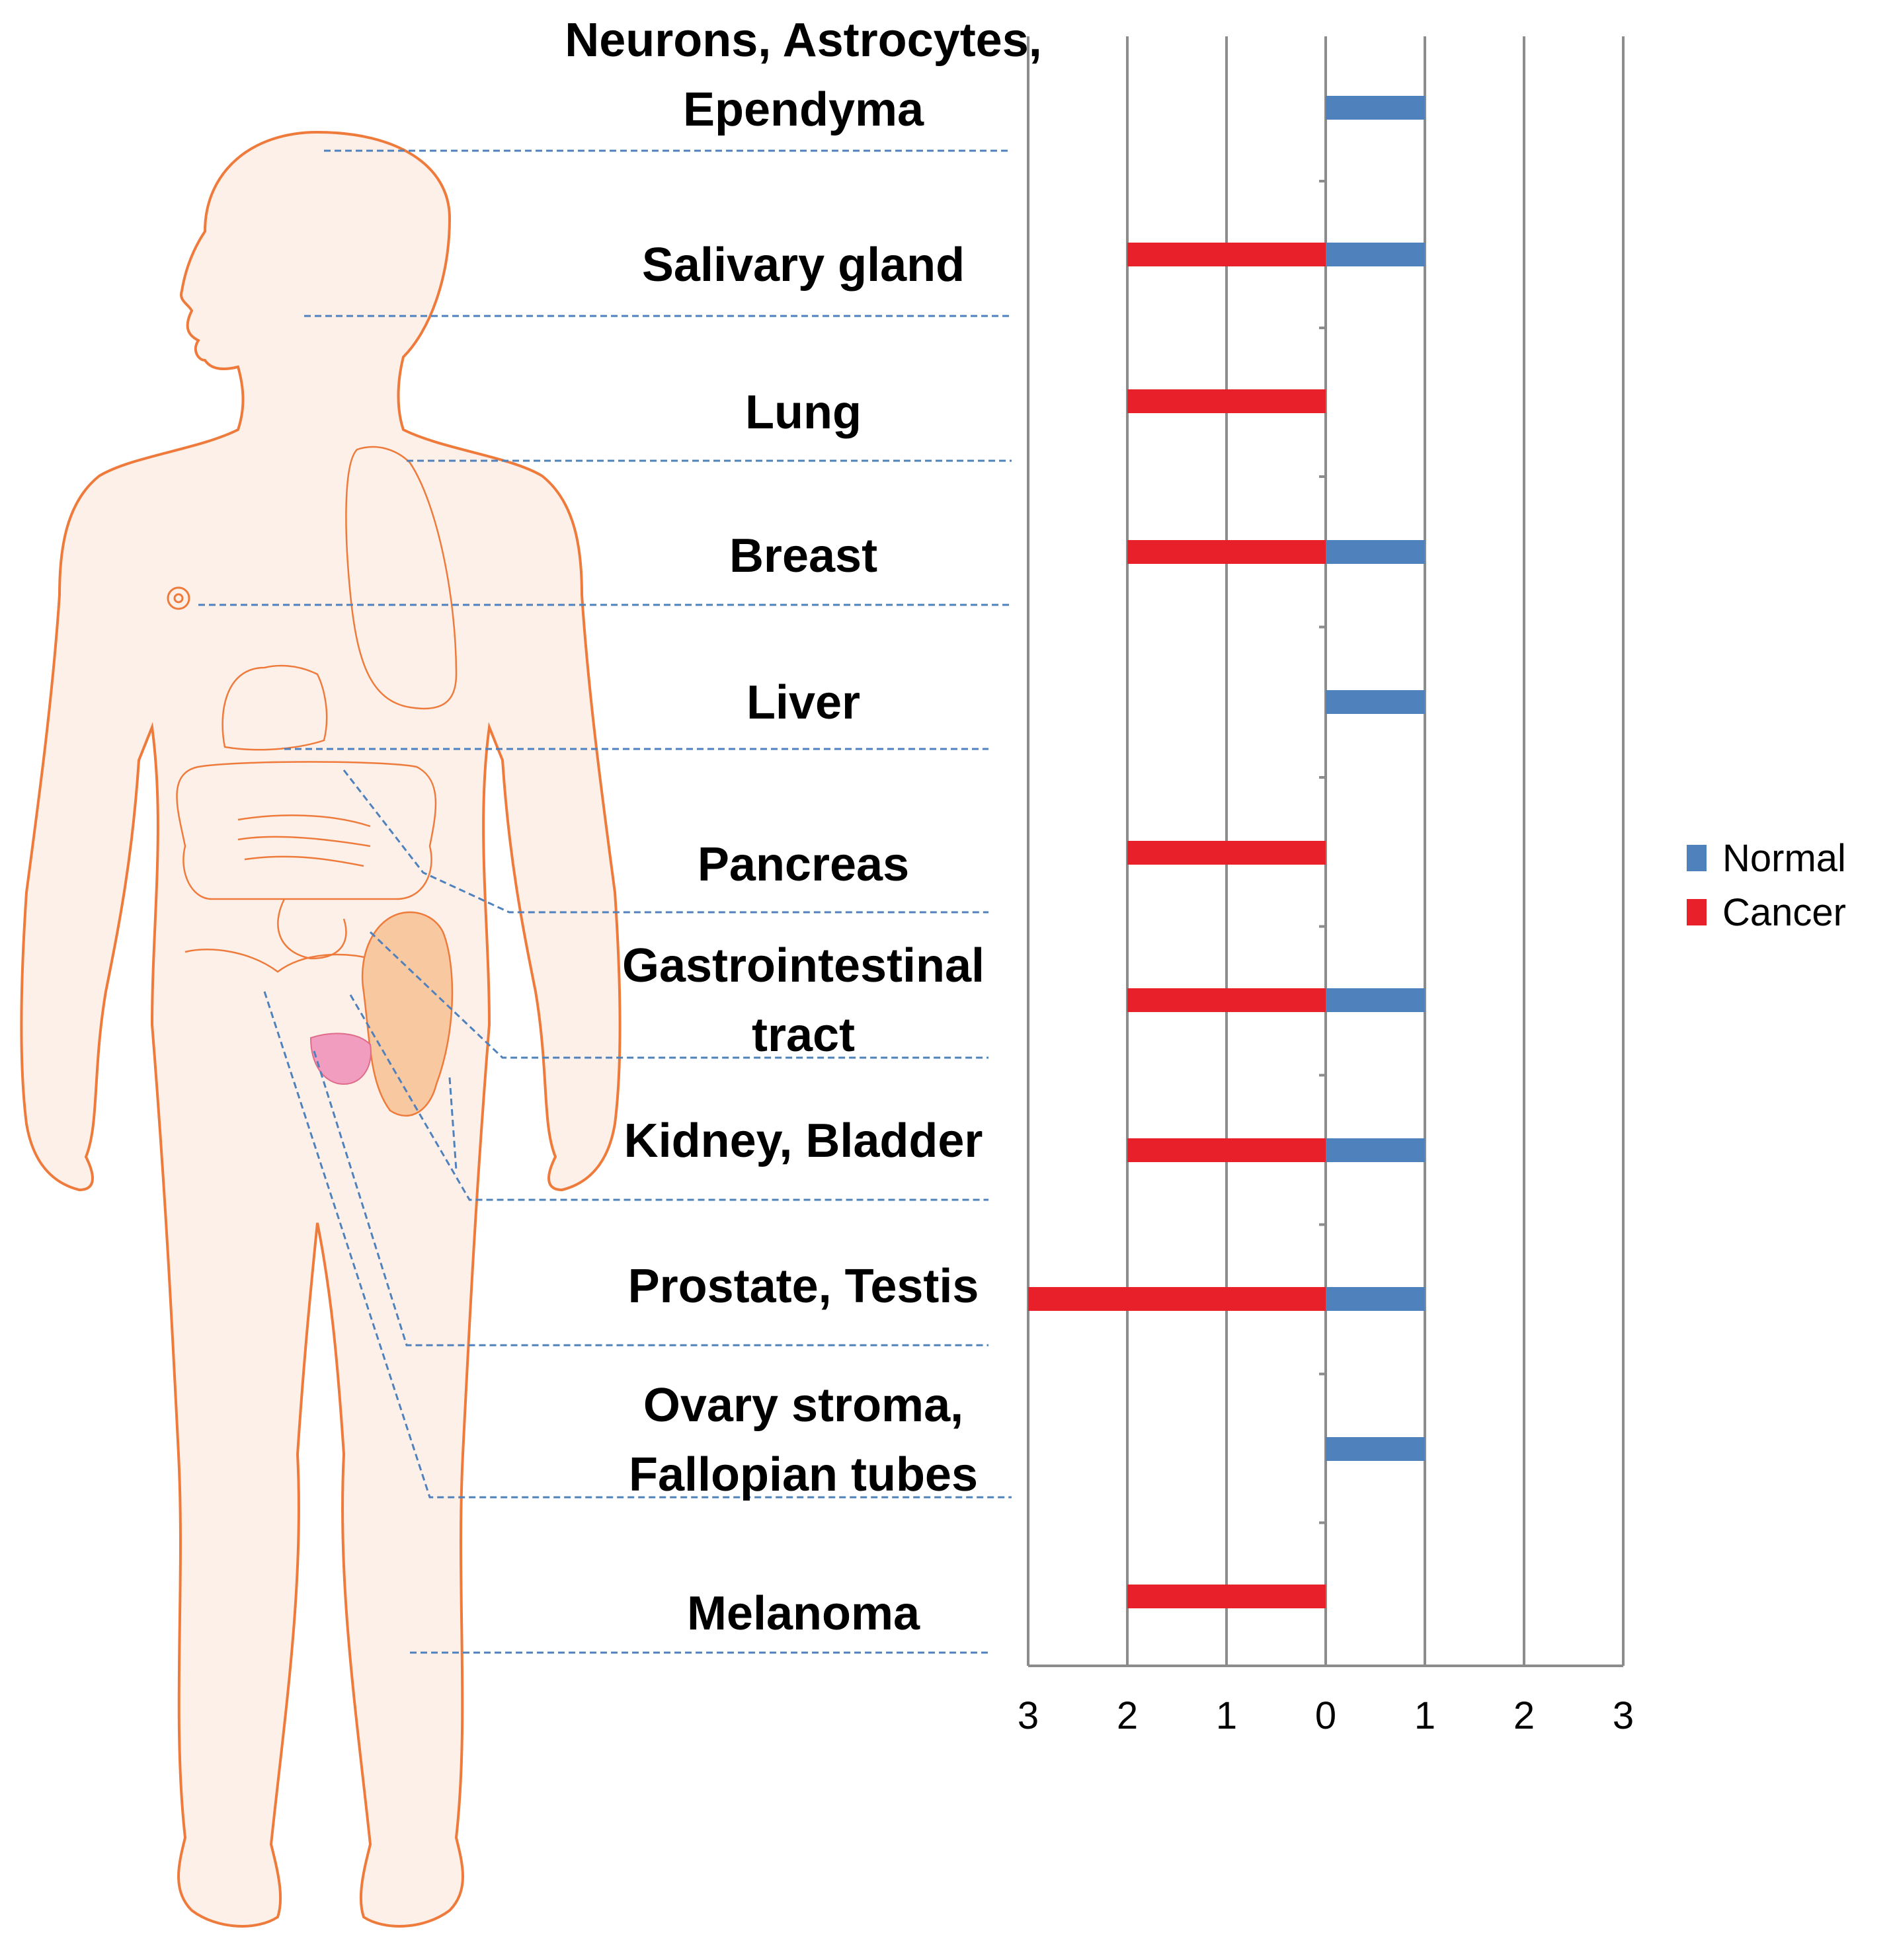 This screenshot has width=1893, height=1960. What do you see at coordinates (1784, 858) in the screenshot?
I see `legend-label-normal: Normal` at bounding box center [1784, 858].